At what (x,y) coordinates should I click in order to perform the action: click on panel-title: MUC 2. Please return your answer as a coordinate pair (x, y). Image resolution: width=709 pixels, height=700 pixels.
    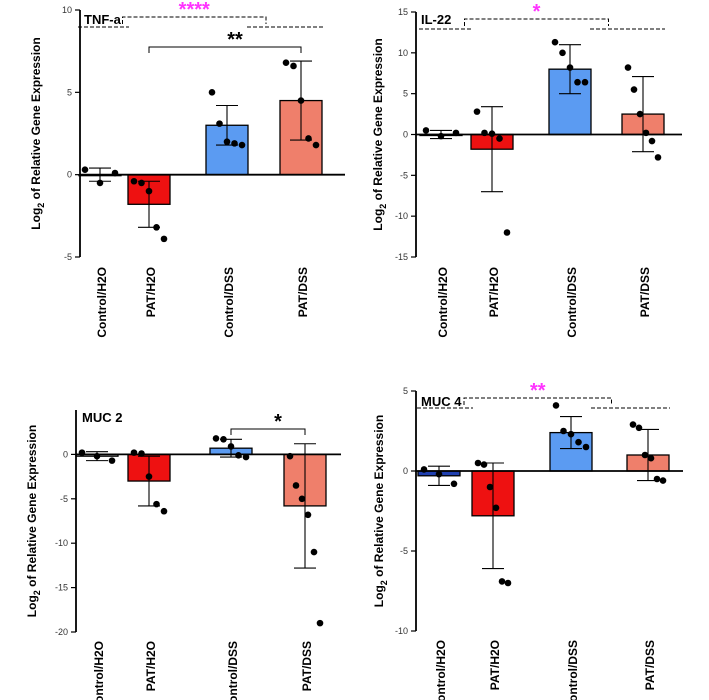
    Looking at the image, I should click on (102, 417).